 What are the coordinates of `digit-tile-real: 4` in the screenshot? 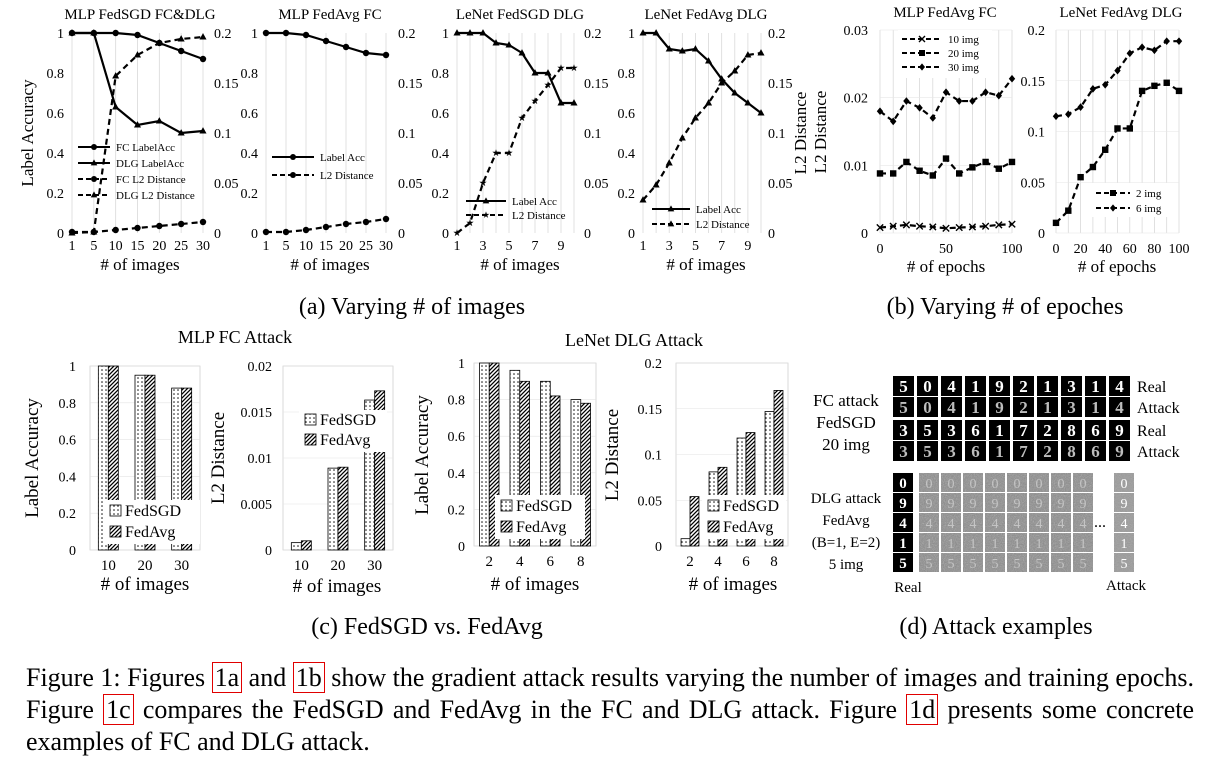 It's located at (903, 522).